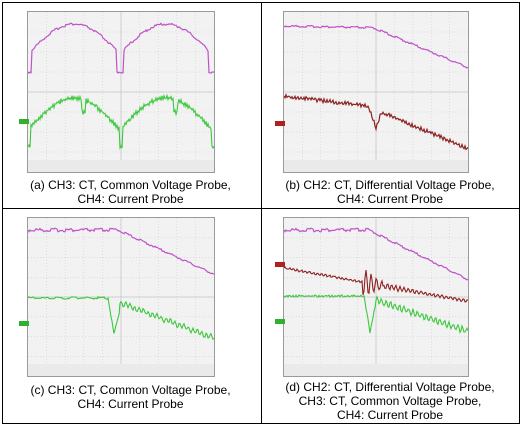 This screenshot has height=427, width=524. I want to click on scope-screen-a, so click(121, 92).